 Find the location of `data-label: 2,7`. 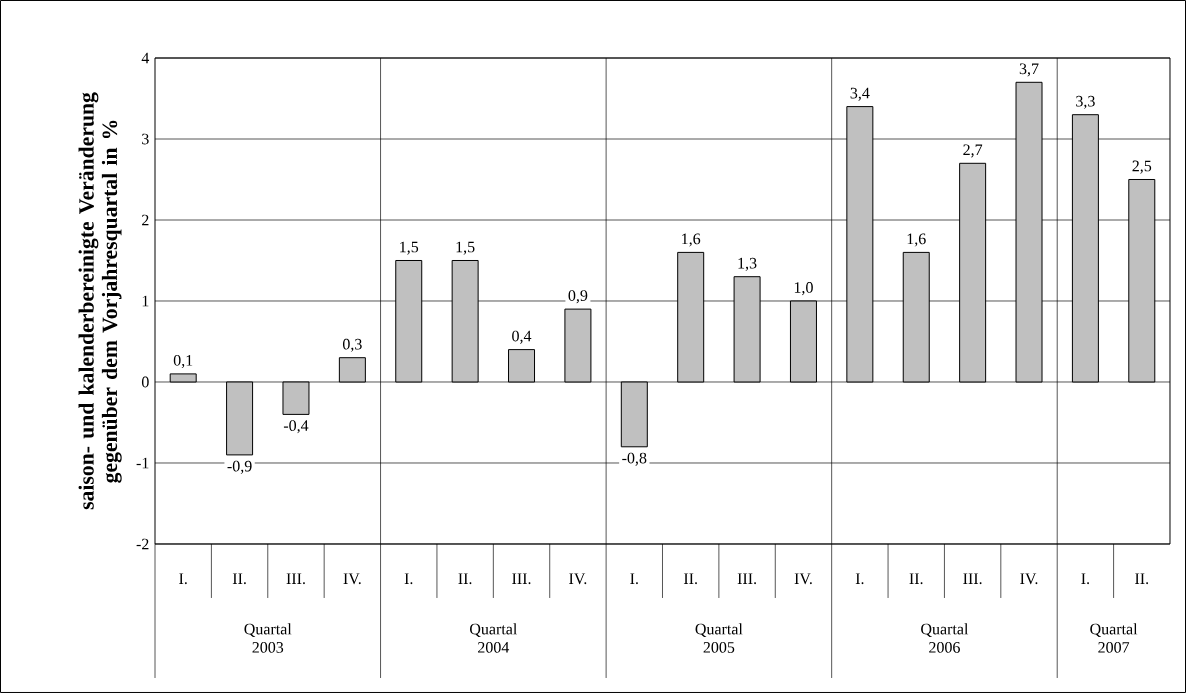

data-label: 2,7 is located at coordinates (973, 151).